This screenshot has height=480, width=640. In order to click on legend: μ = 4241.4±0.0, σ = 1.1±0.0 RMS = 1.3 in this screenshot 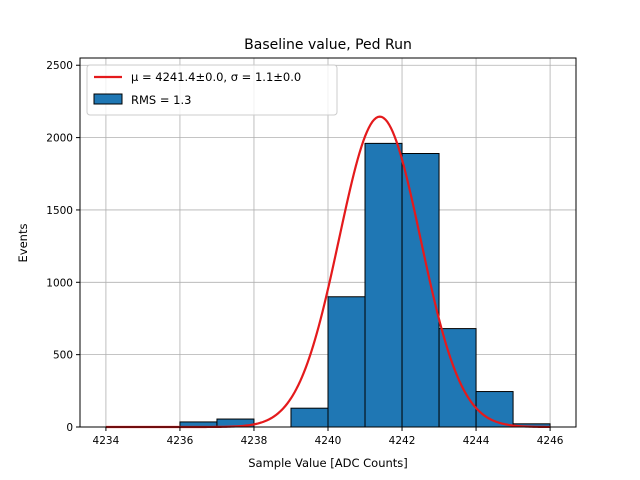, I will do `click(212, 90)`.